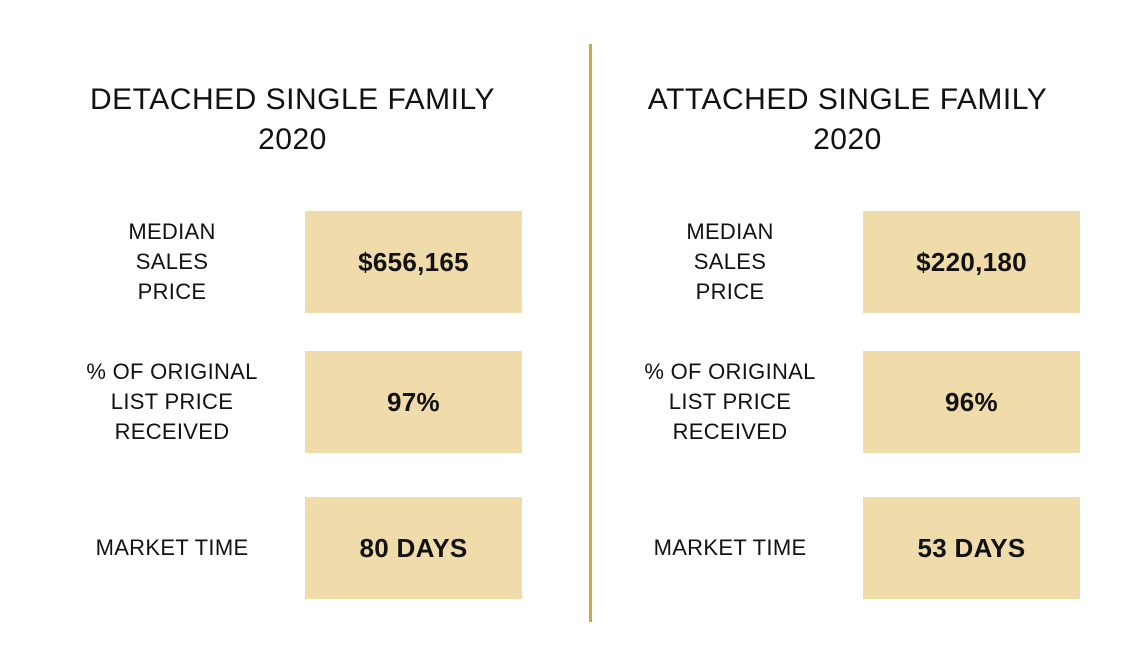  What do you see at coordinates (292, 99) in the screenshot?
I see `panel-title-line1: DETACHED SINGLE FAMILY` at bounding box center [292, 99].